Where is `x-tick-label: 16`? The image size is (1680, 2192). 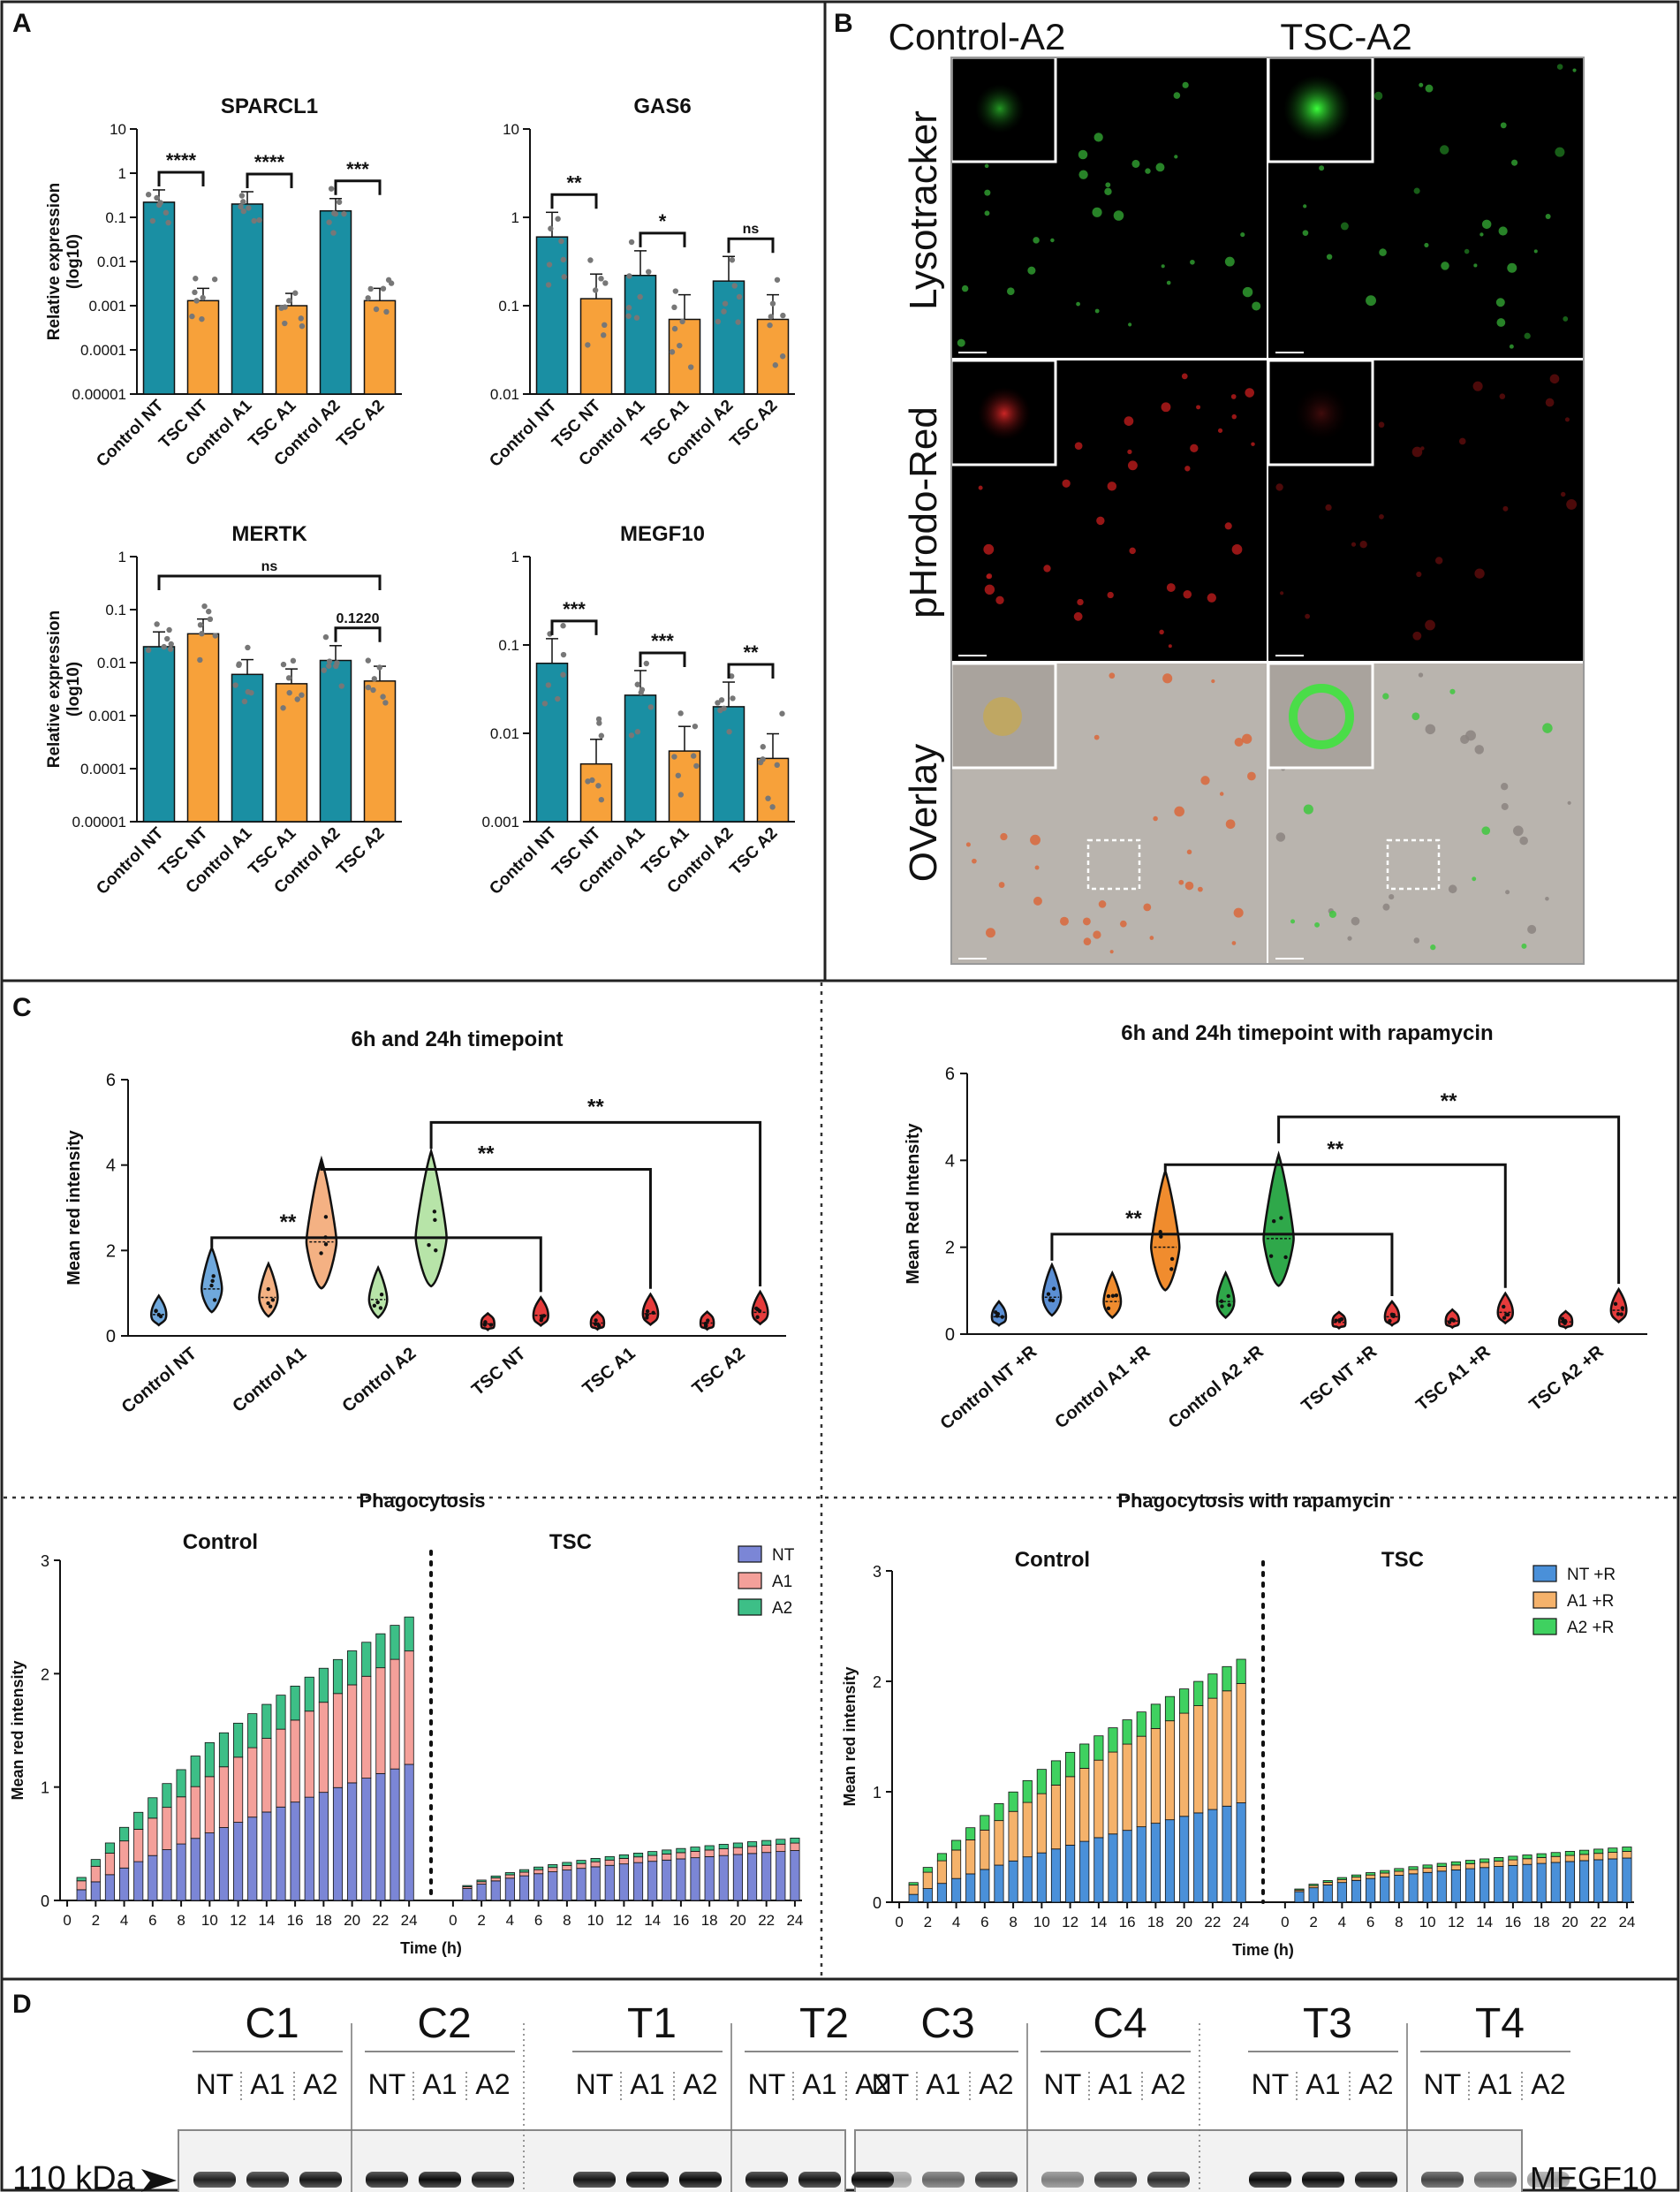 x-tick-label: 16 is located at coordinates (680, 1921).